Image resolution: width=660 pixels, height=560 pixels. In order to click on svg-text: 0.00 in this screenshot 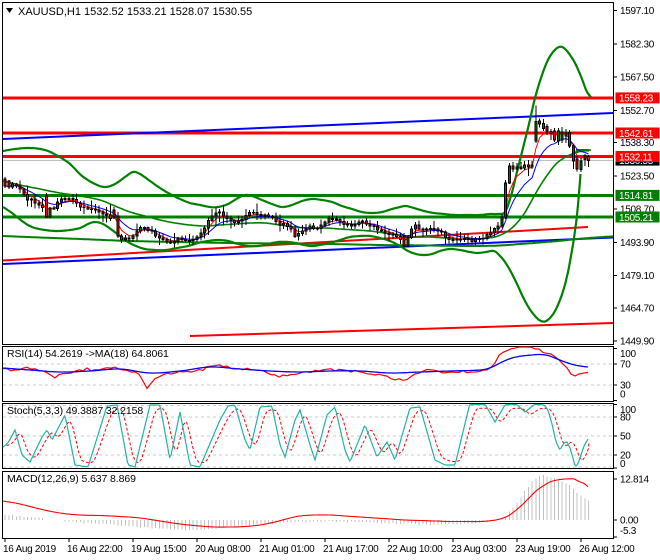, I will do `click(629, 521)`.